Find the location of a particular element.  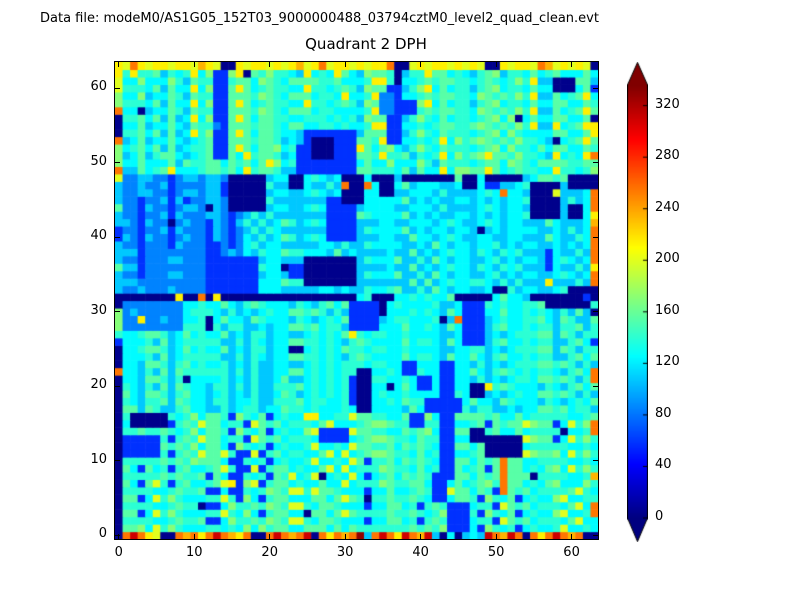

colorbar-gradient is located at coordinates (637, 302).